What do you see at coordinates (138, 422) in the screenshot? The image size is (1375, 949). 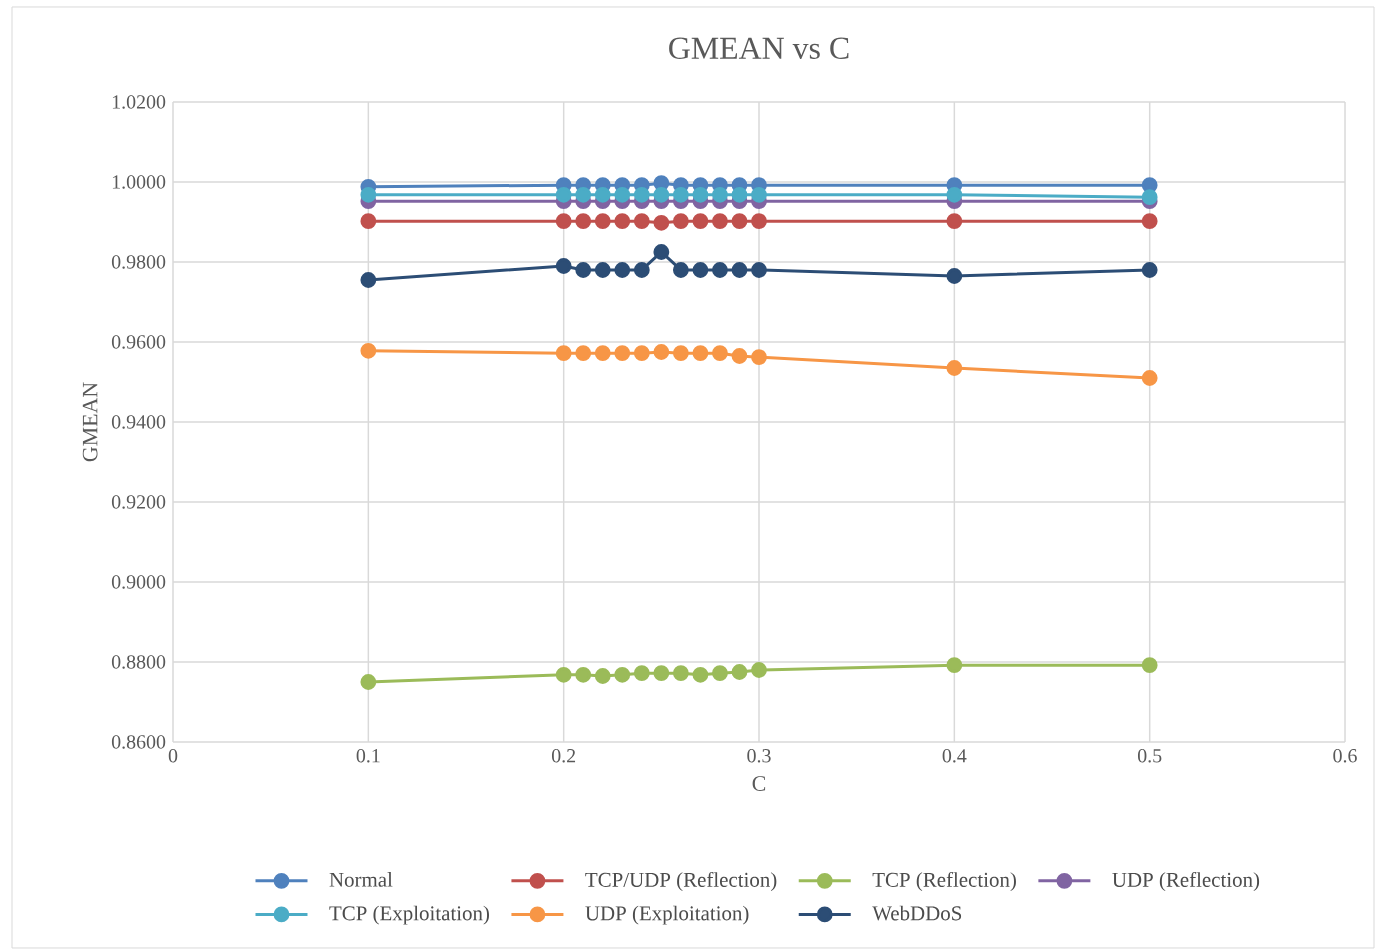 I see `y-tick-label: 0.9400` at bounding box center [138, 422].